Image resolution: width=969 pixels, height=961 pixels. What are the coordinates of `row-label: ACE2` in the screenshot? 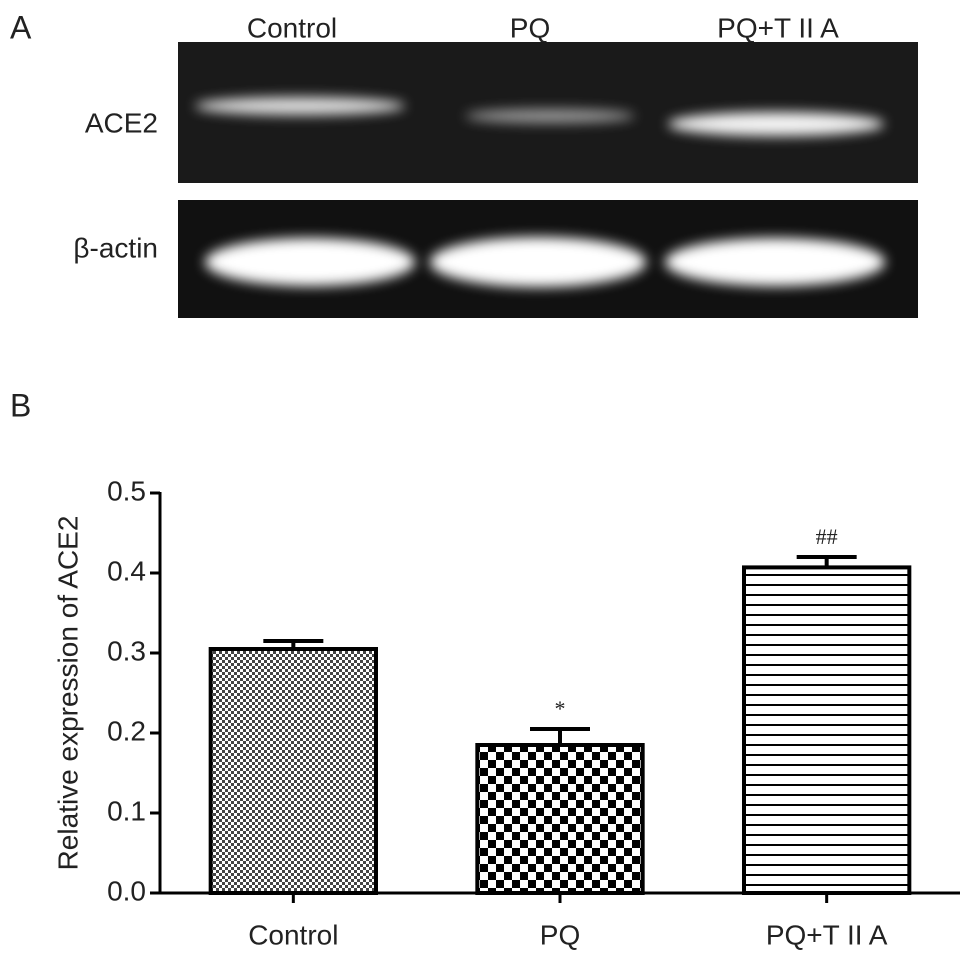 It's located at (121, 122).